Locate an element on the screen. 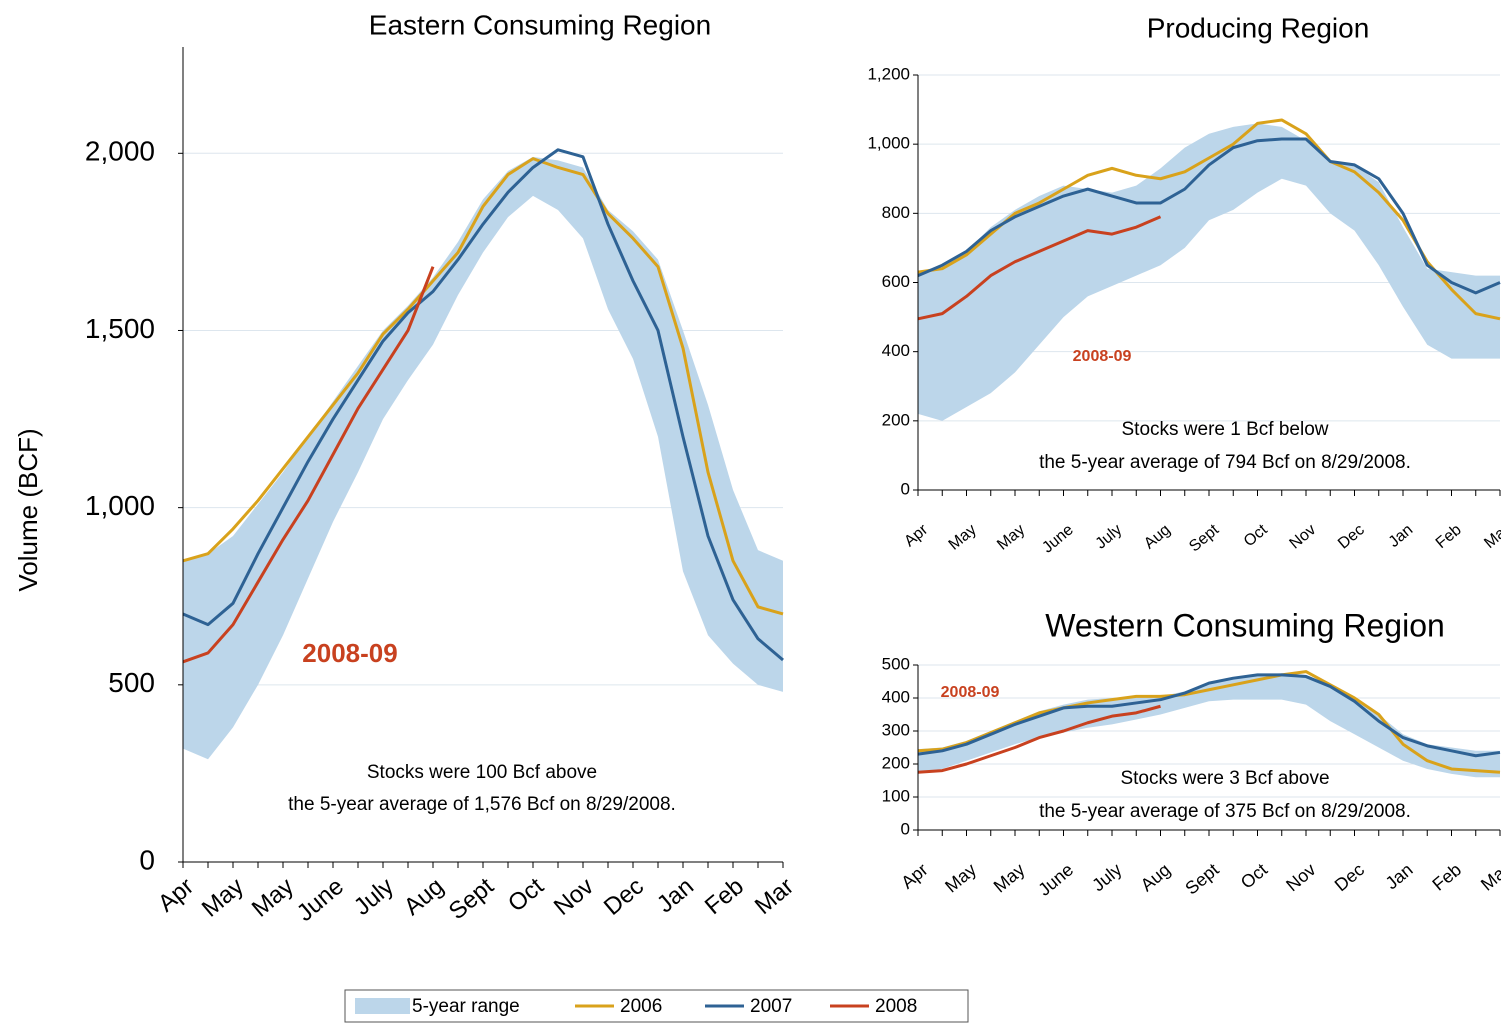  legend-swatch is located at coordinates (382, 1006).